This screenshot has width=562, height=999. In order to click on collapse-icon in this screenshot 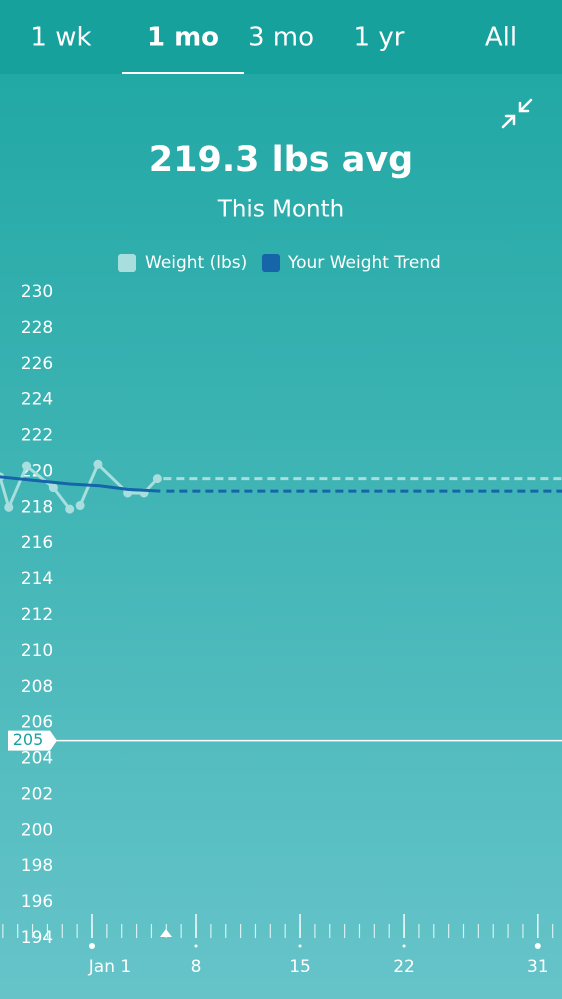, I will do `click(517, 113)`.